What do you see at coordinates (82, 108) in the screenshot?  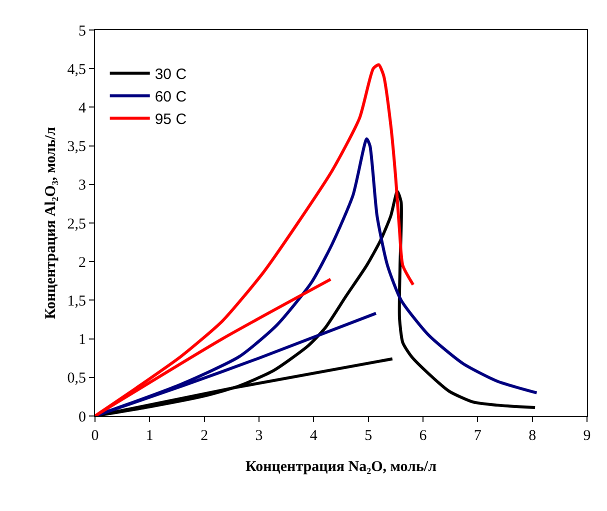 I see `y-tick-label: 4` at bounding box center [82, 108].